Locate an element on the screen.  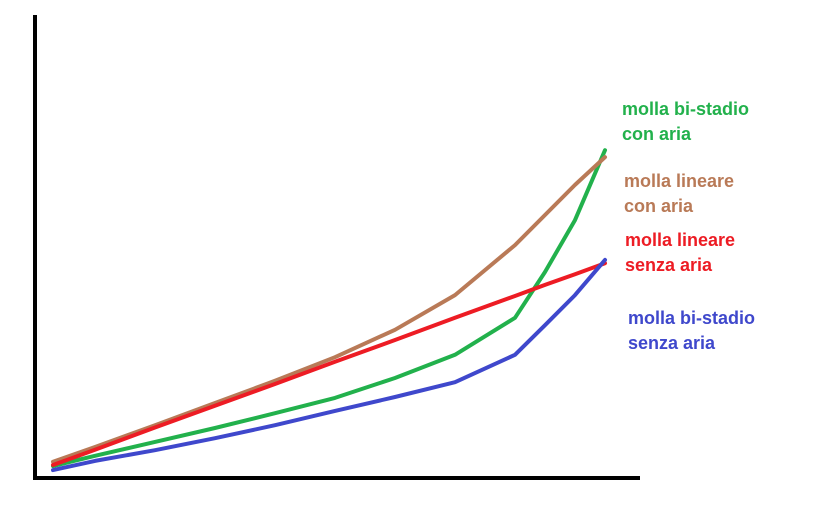
series-label: molla lineare con aria is located at coordinates (679, 193).